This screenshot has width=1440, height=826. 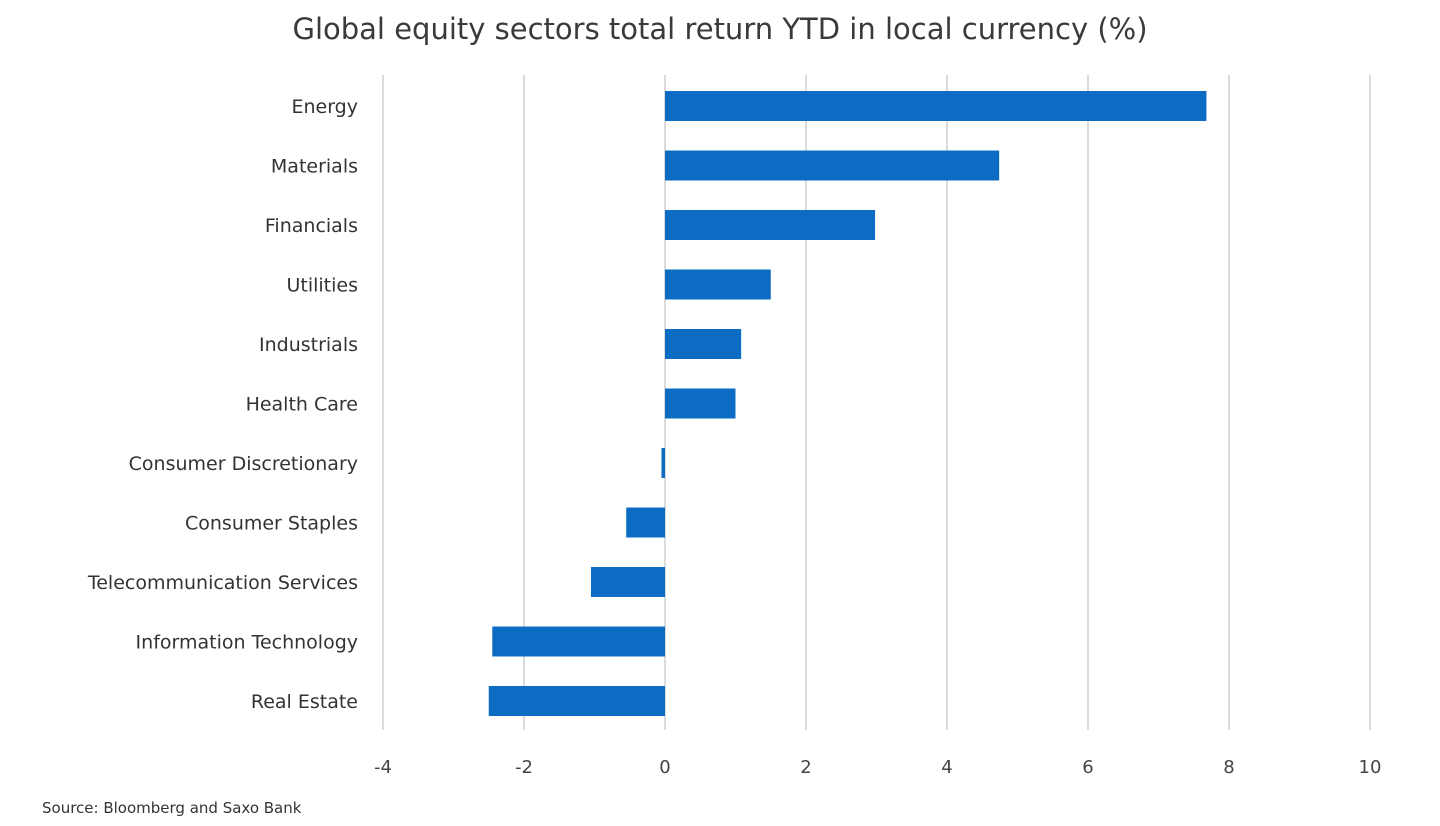 What do you see at coordinates (645, 522) in the screenshot?
I see `bar-consumer-staples` at bounding box center [645, 522].